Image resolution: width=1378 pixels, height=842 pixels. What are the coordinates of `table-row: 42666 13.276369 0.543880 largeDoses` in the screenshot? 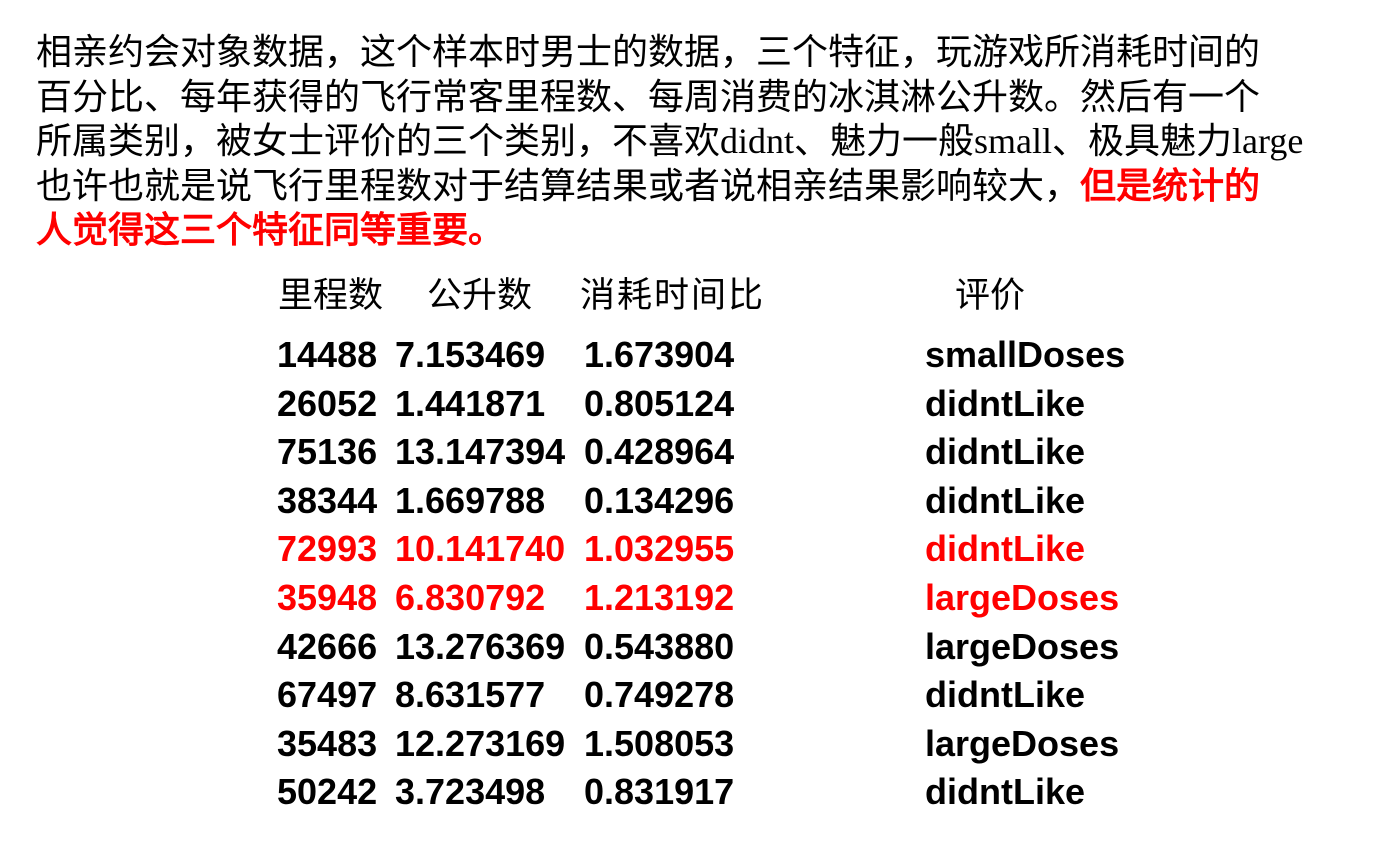 It's located at (689, 647).